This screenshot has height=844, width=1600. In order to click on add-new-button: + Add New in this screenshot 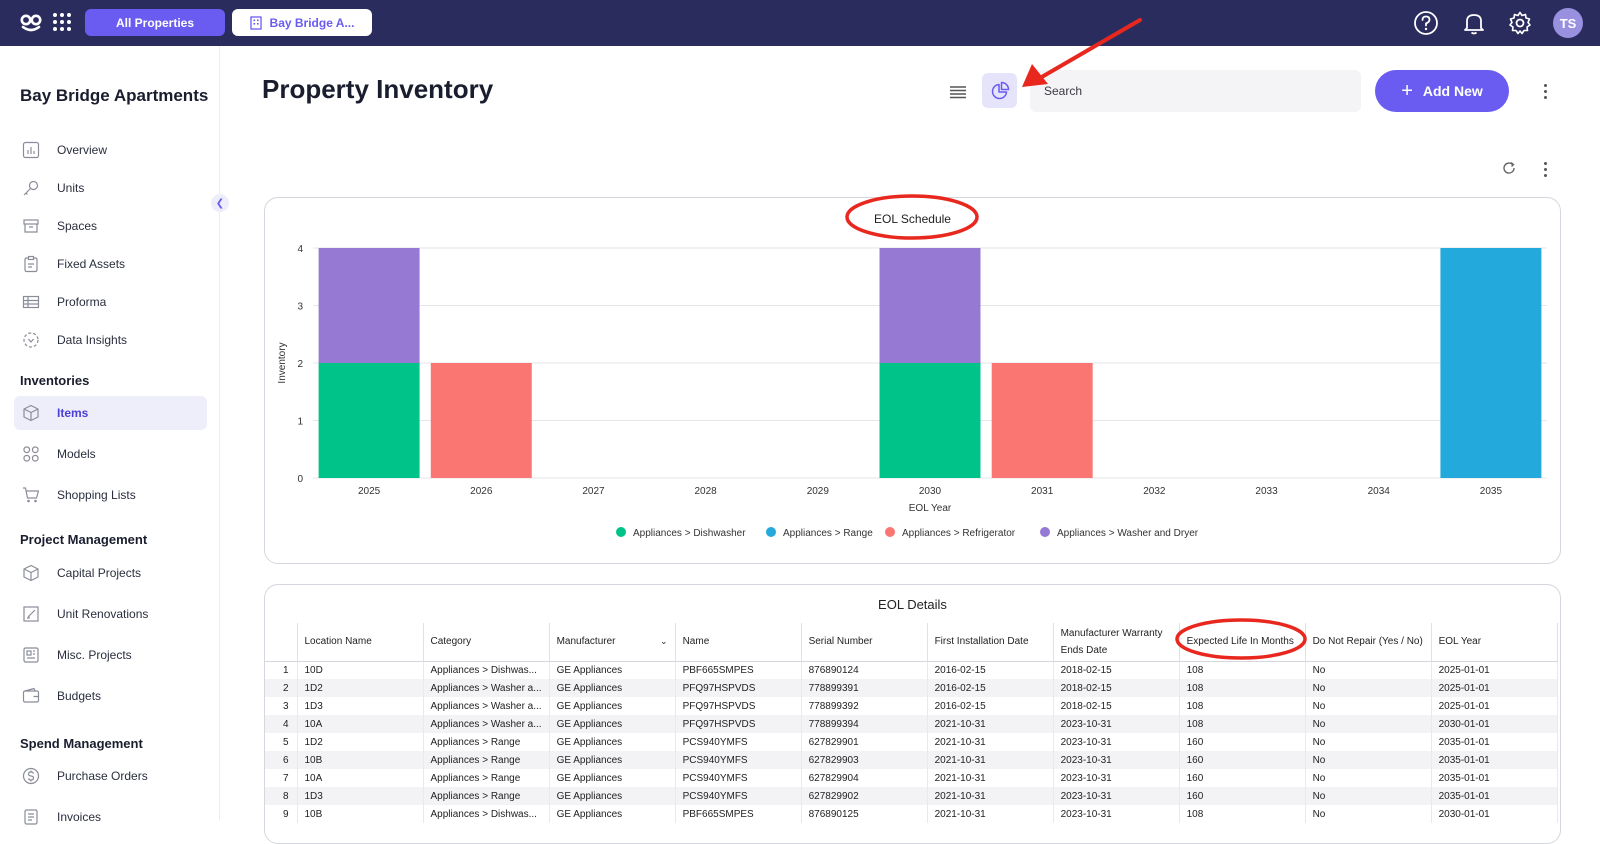, I will do `click(1442, 91)`.